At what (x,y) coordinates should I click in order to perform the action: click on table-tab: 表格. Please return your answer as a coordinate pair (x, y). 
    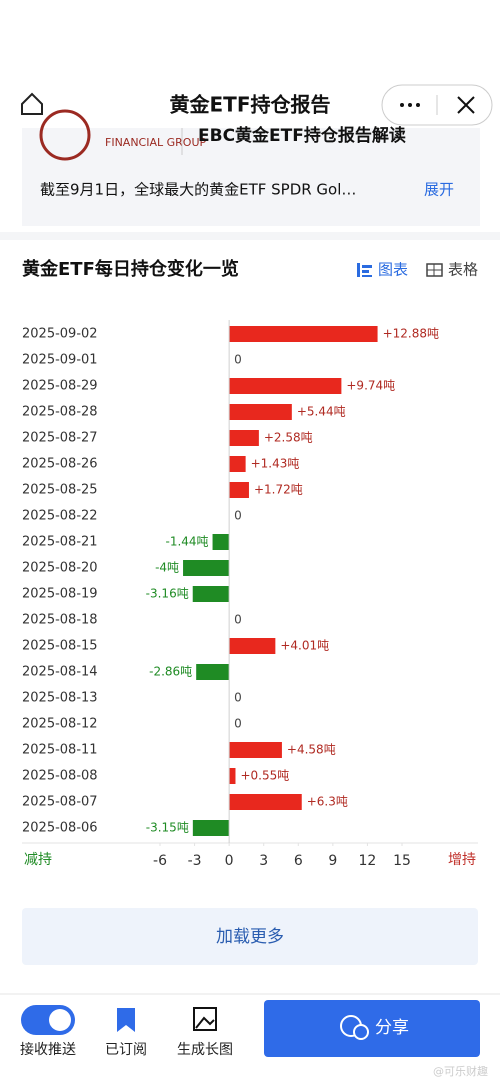
    Looking at the image, I should click on (463, 270).